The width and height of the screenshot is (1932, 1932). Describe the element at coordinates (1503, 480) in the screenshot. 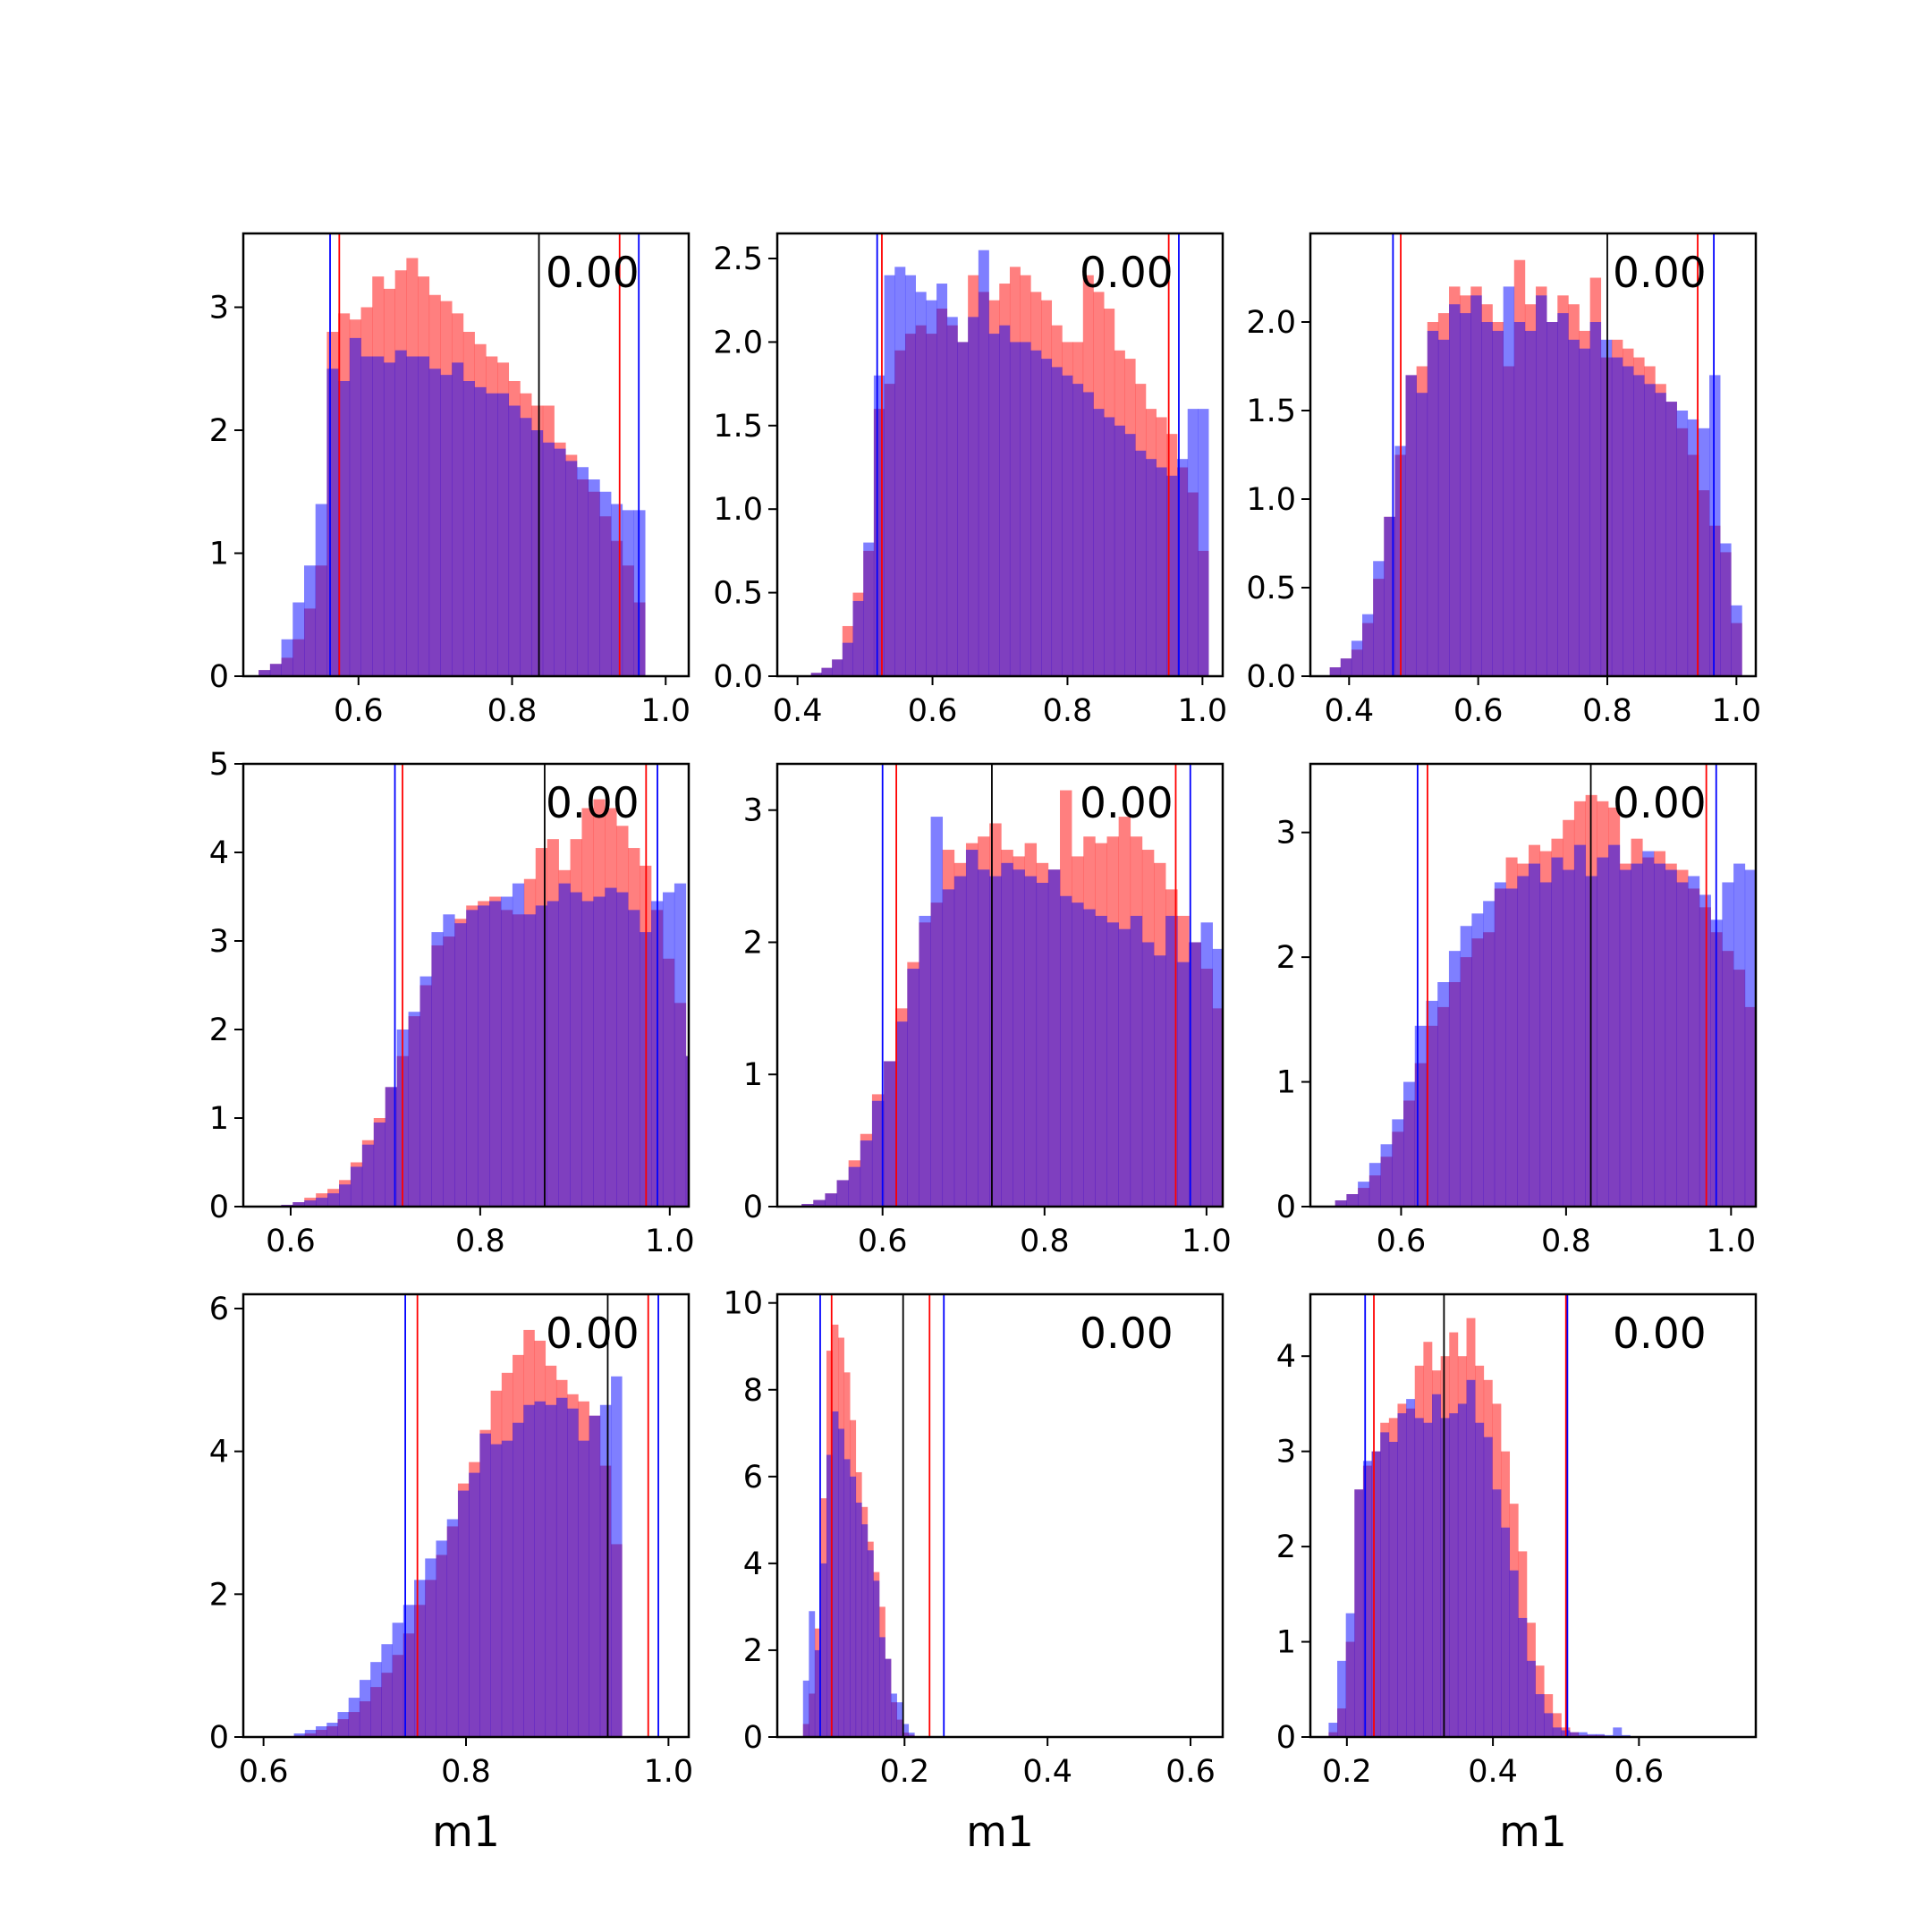

I see `subplot-3: 0.4 0.6 0.8 1.0 0.0 0.5 1.0 1.5 2.0 0.00` at that location.